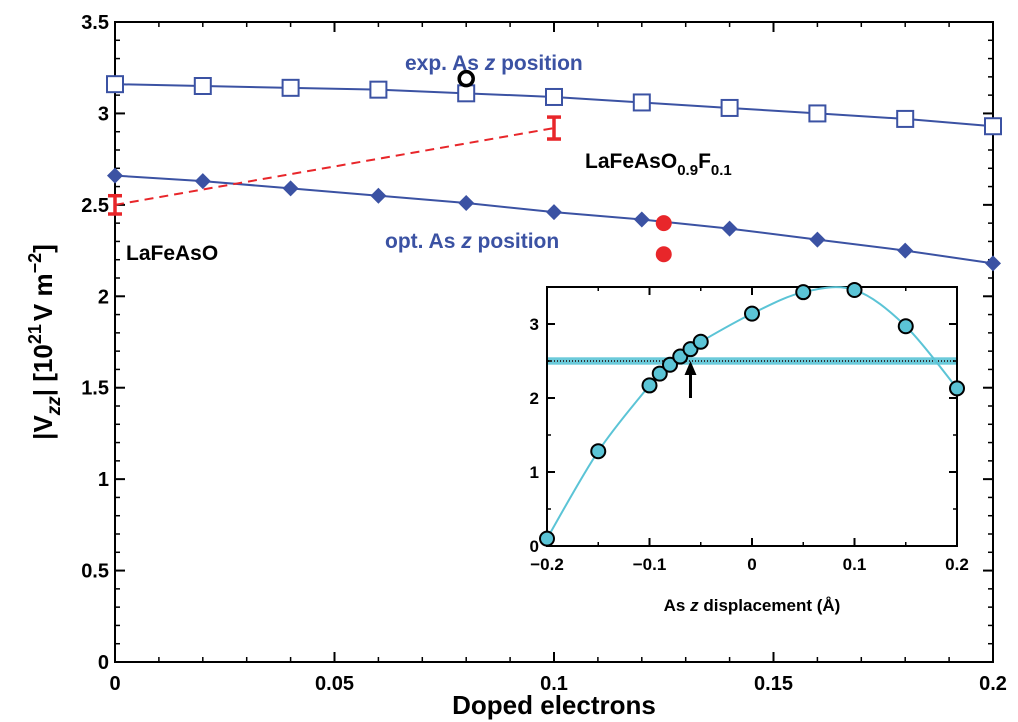 The image size is (1018, 722). Describe the element at coordinates (35, 263) in the screenshot. I see `y-axis-title-sup: −2` at that location.